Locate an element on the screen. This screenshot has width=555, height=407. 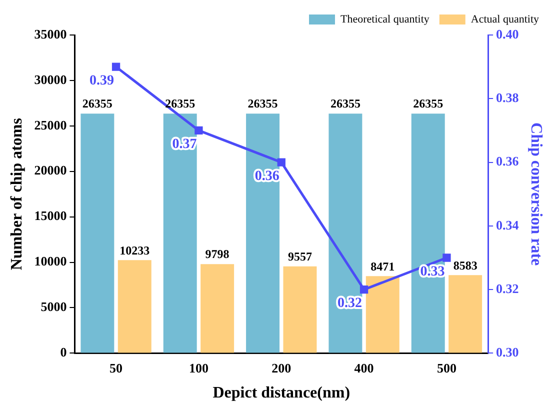
legend-label: Theoretical quantity is located at coordinates (385, 19).